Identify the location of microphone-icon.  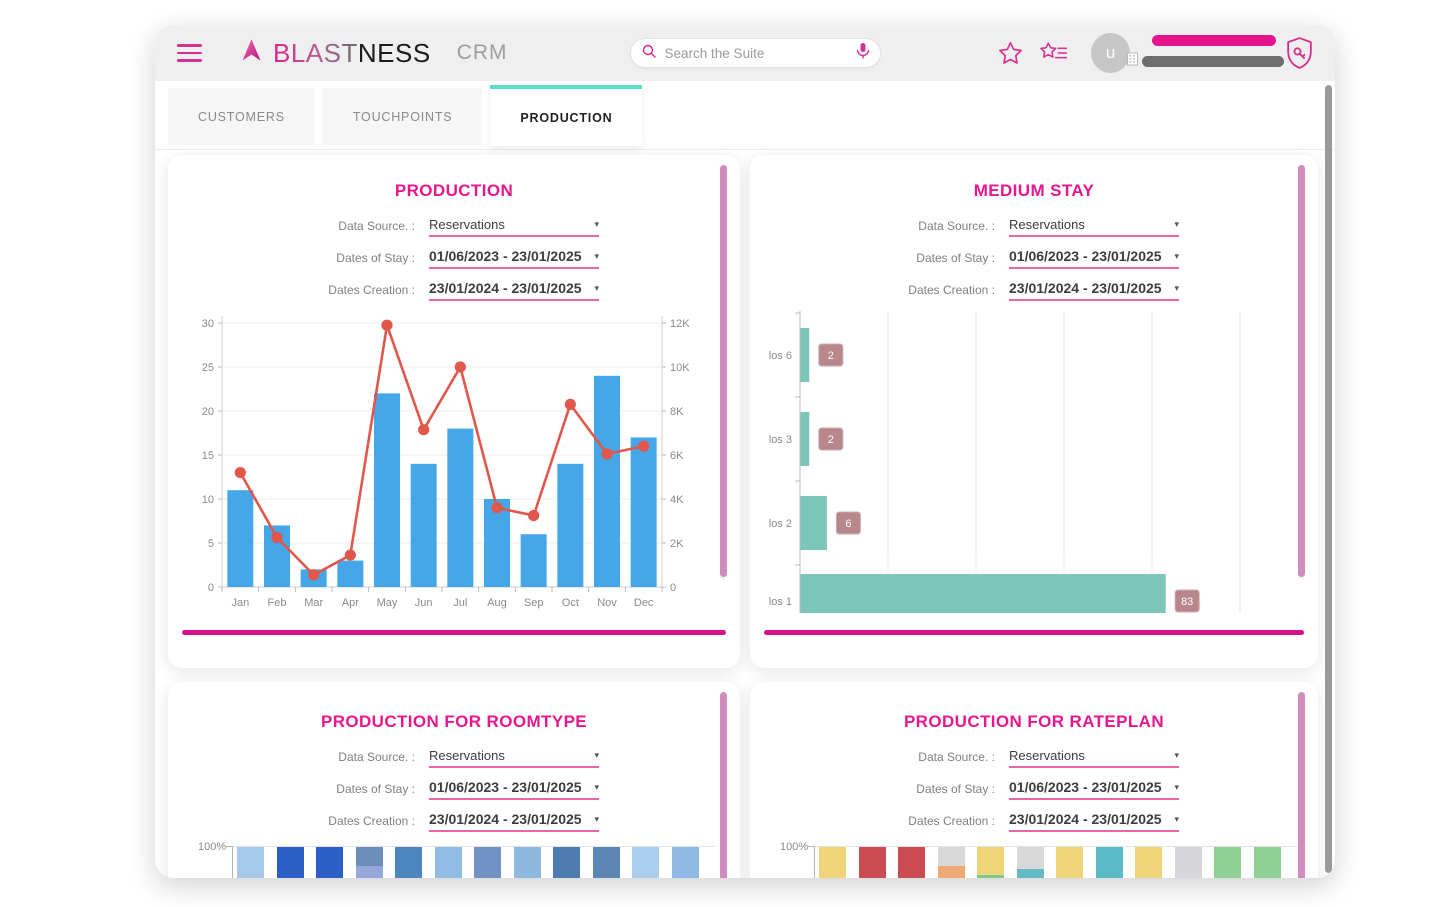
(863, 53).